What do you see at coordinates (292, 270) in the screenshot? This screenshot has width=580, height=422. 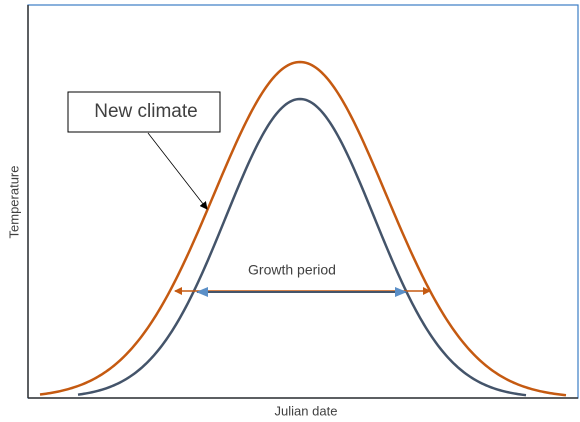 I see `period-label: Growth period` at bounding box center [292, 270].